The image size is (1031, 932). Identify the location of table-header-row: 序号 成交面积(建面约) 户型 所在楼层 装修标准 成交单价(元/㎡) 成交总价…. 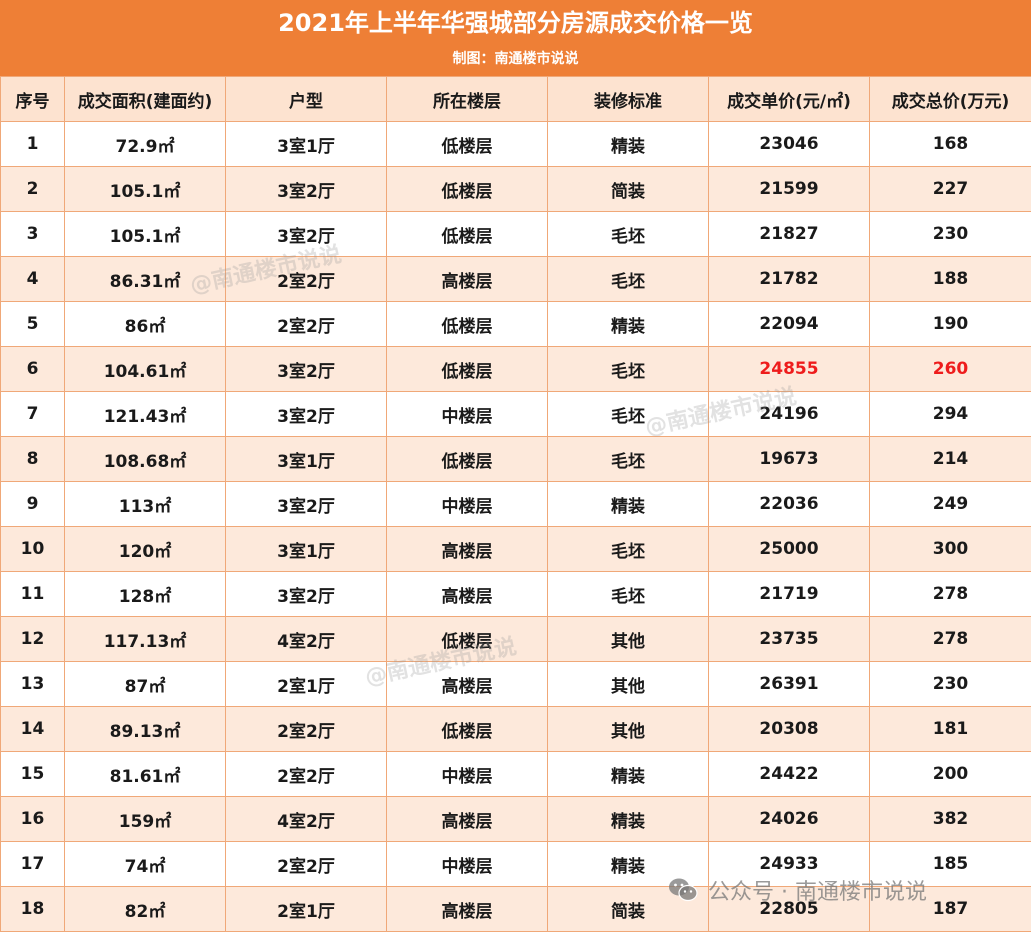
(515, 99).